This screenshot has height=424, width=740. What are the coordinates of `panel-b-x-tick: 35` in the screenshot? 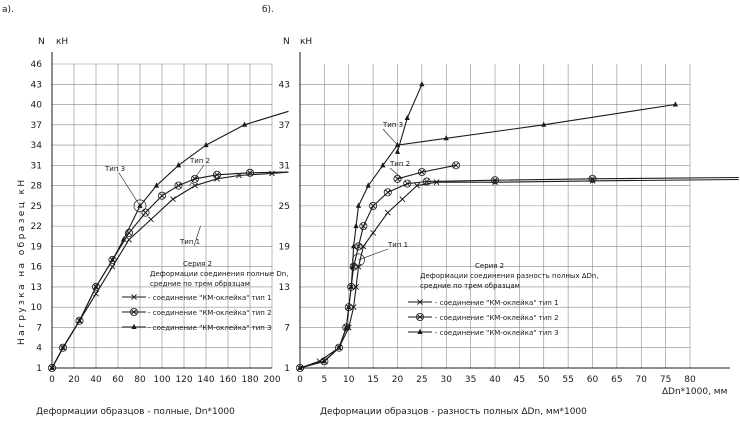 It's located at (470, 380).